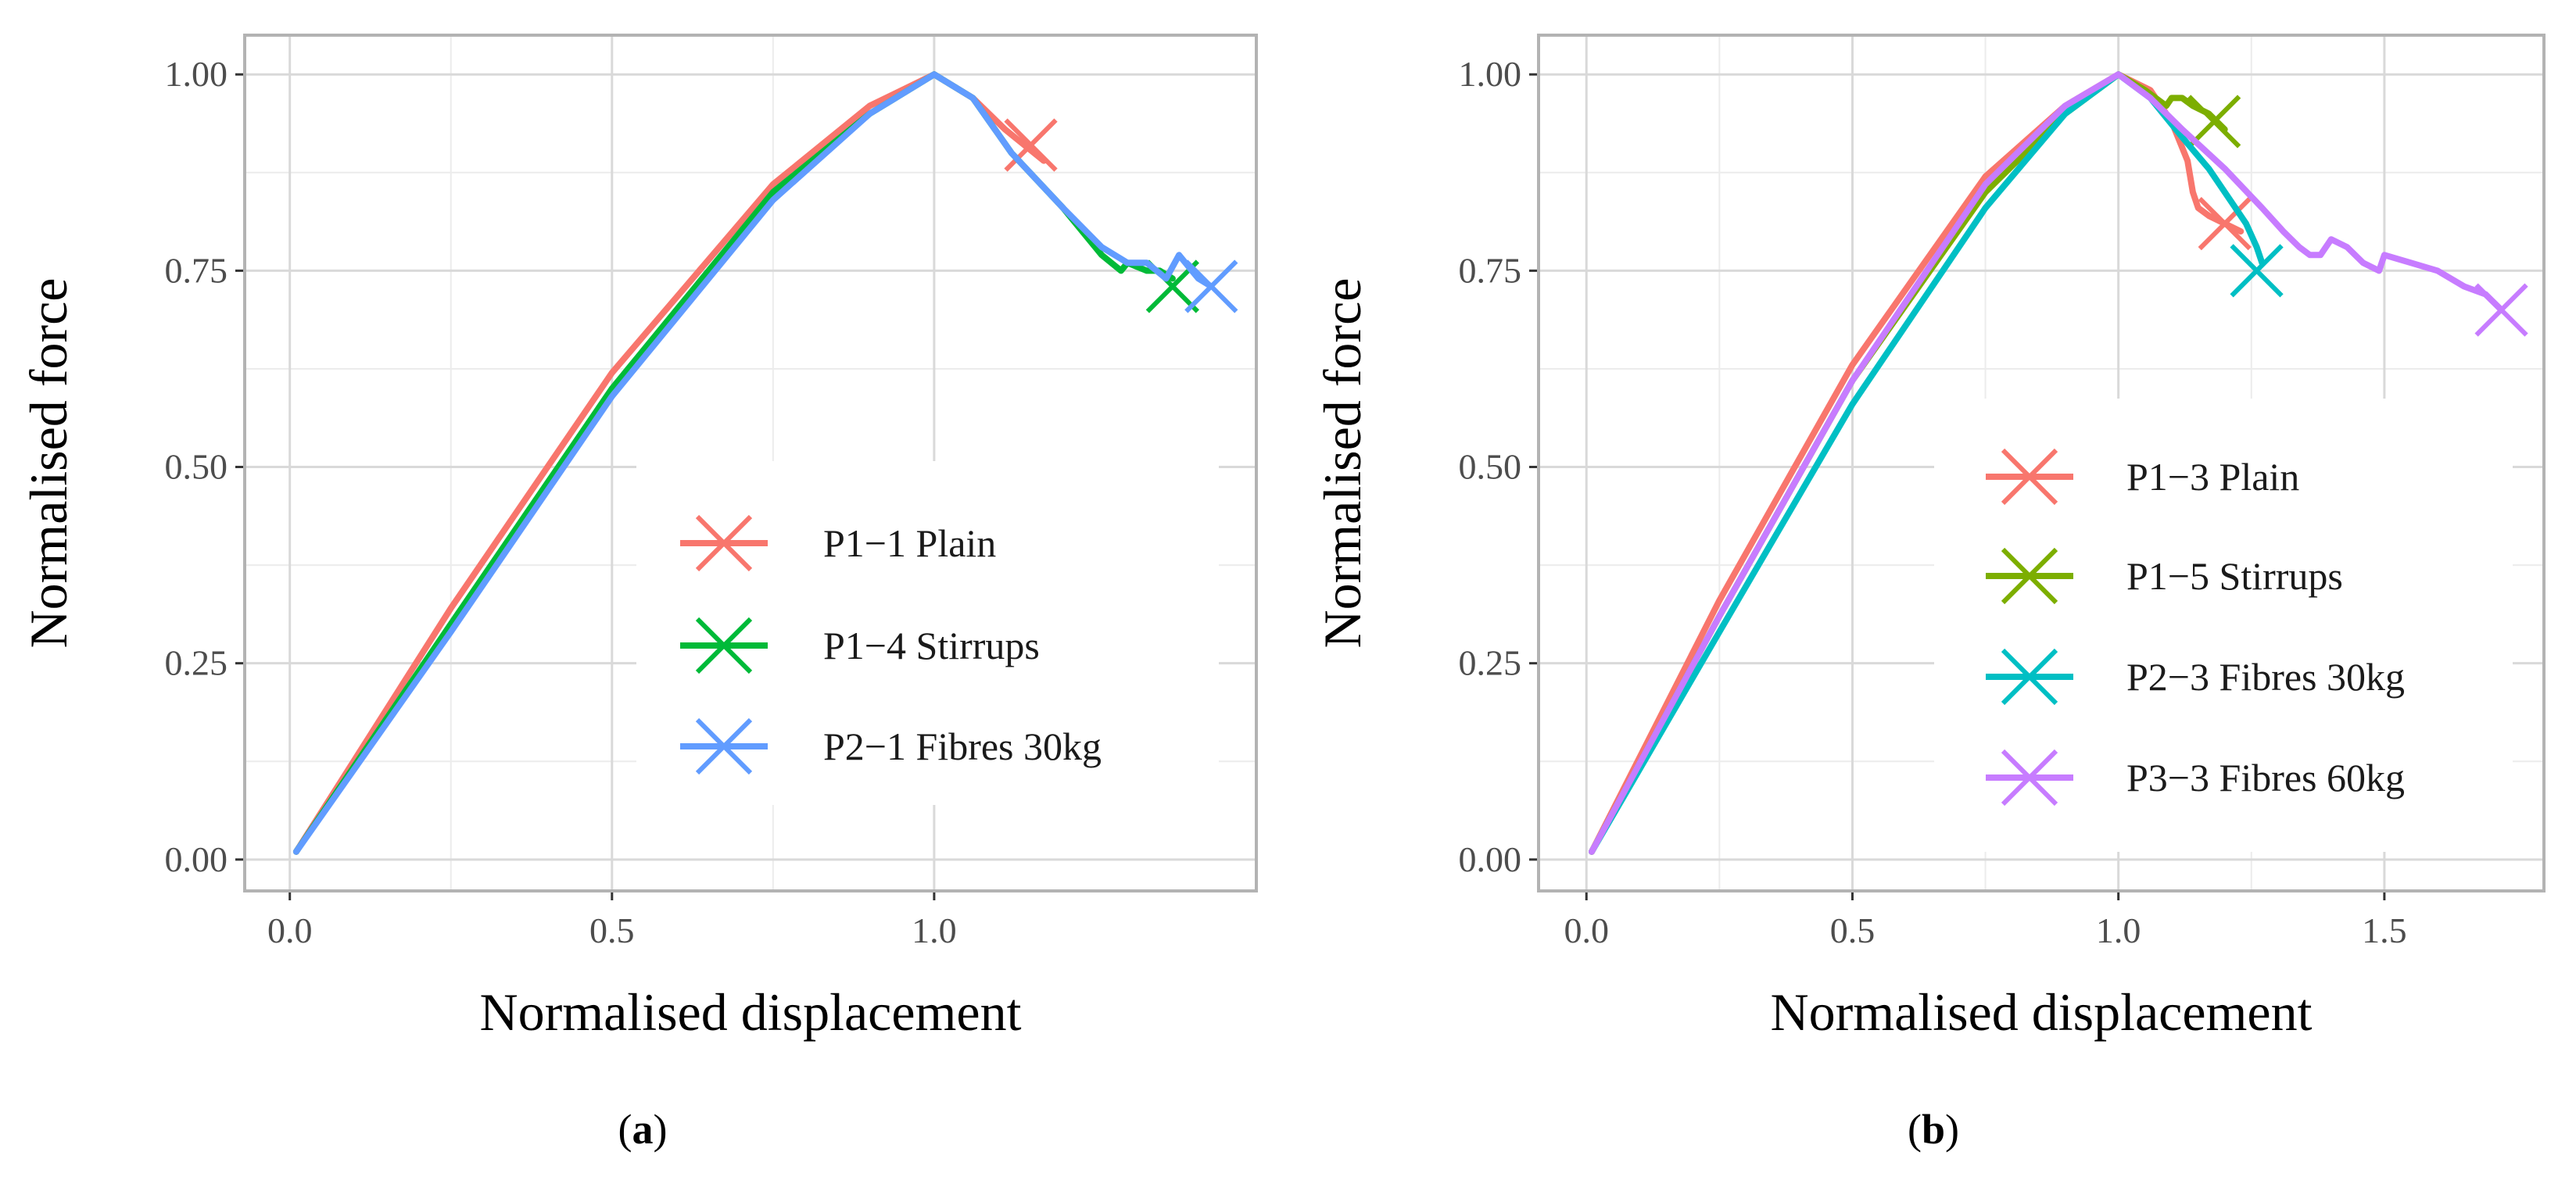 This screenshot has width=2576, height=1184. I want to click on panel-caption: (a), so click(643, 1129).